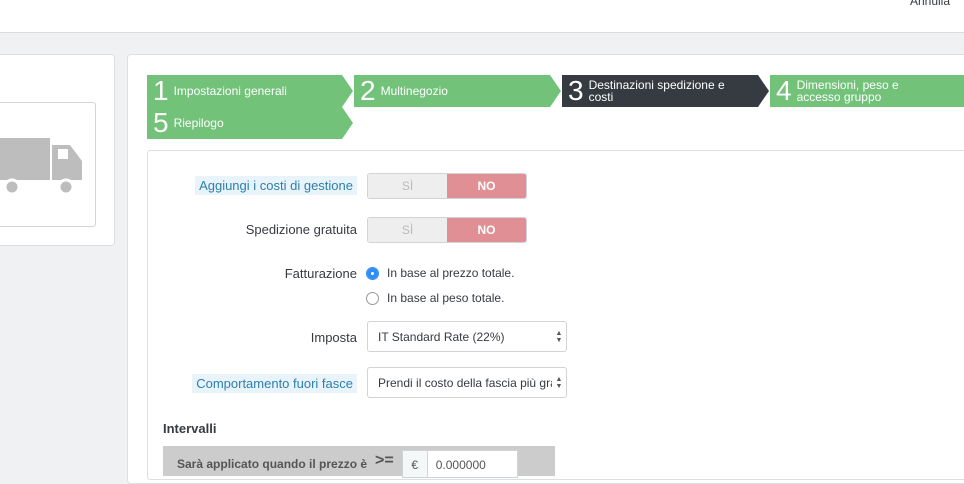 Image resolution: width=964 pixels, height=484 pixels. Describe the element at coordinates (414, 464) in the screenshot. I see `currency-addon: €` at that location.